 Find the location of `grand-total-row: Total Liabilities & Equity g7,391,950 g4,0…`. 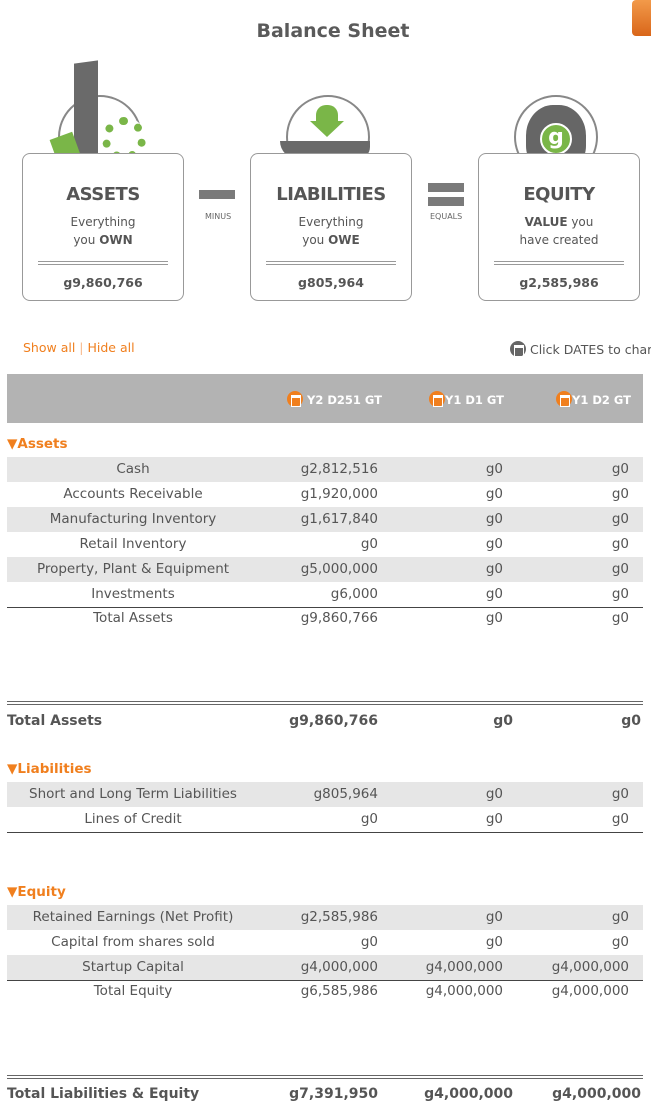

grand-total-row: Total Liabilities & Equity g7,391,950 g4,0… is located at coordinates (325, 1094).